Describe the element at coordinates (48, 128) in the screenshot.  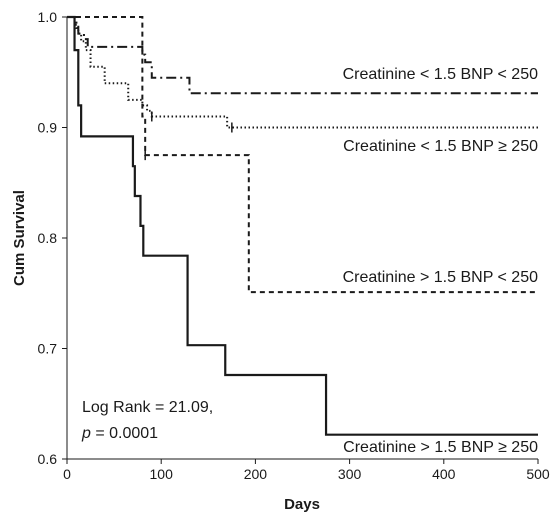
I see `y-tick-label: 0.9` at that location.